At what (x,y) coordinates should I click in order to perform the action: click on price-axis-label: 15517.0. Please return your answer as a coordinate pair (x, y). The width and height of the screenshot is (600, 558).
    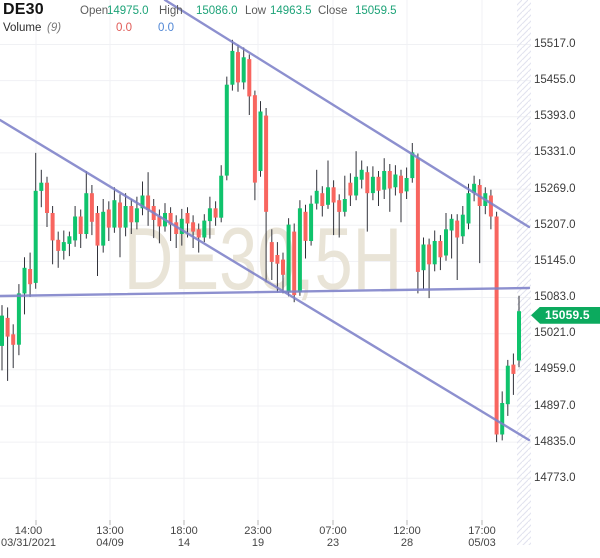
    Looking at the image, I should click on (555, 44).